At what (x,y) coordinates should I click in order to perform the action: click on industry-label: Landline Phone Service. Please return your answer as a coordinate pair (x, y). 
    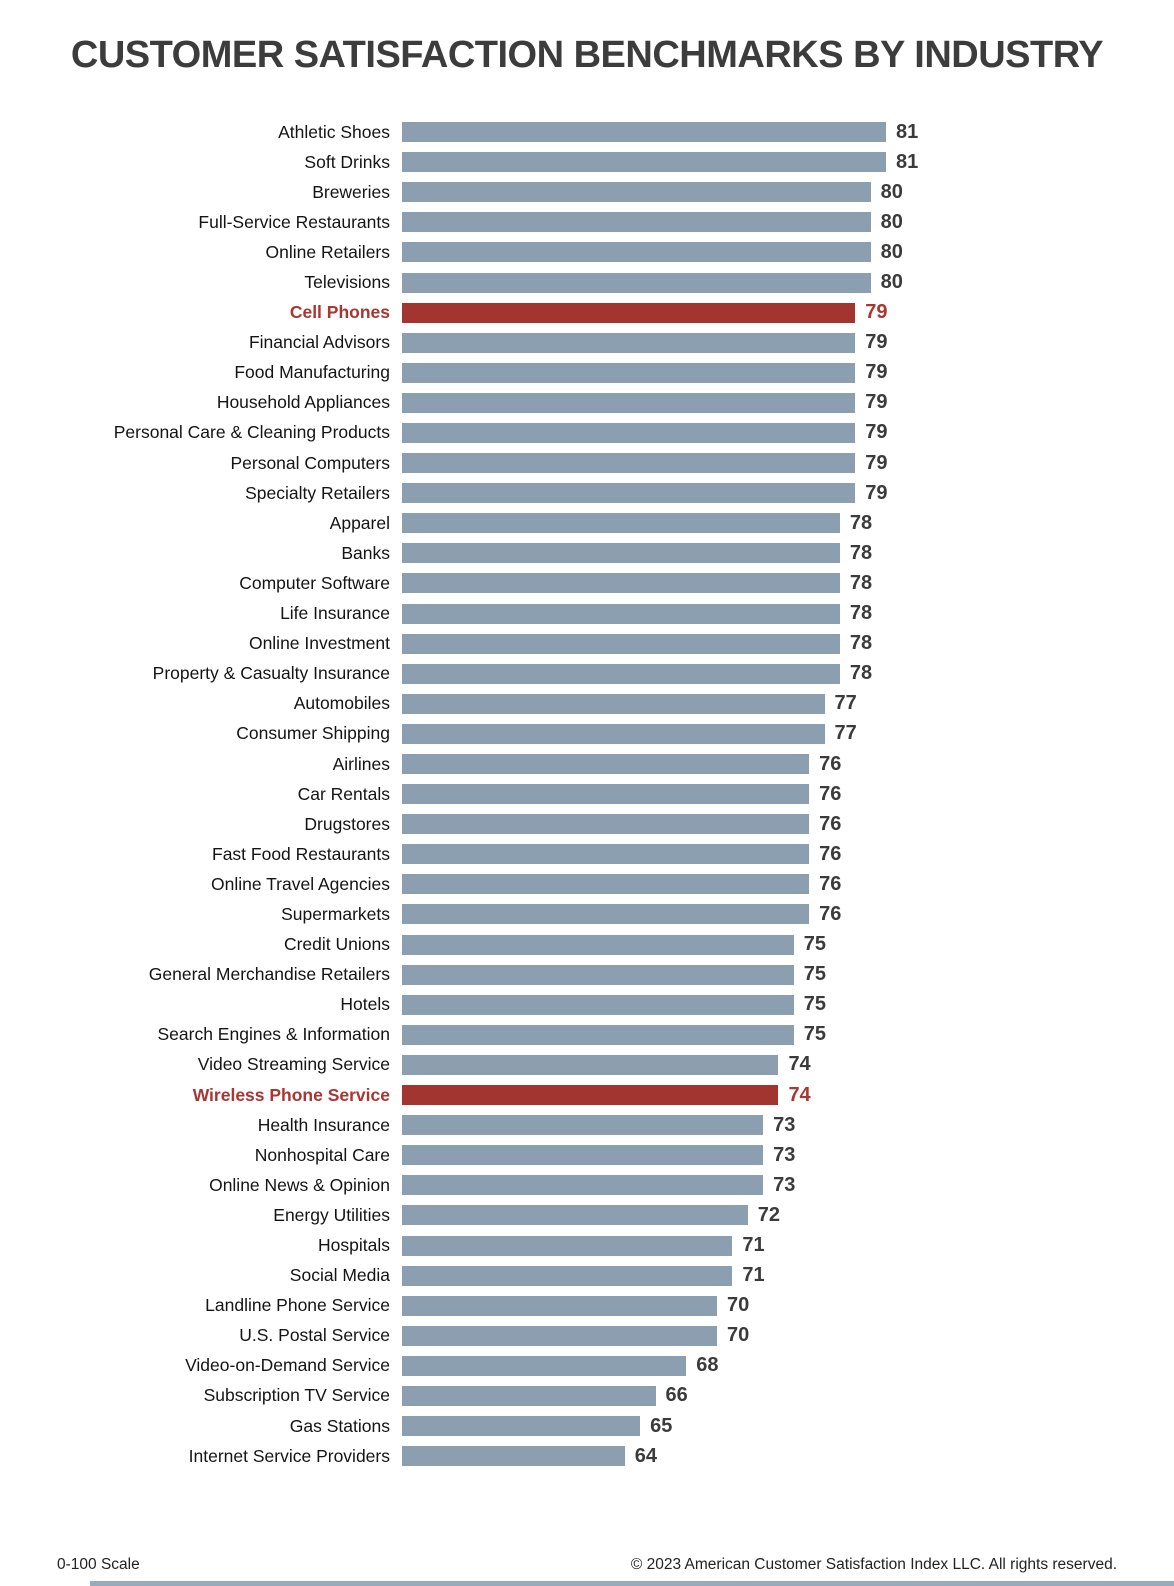
    Looking at the image, I should click on (297, 1305).